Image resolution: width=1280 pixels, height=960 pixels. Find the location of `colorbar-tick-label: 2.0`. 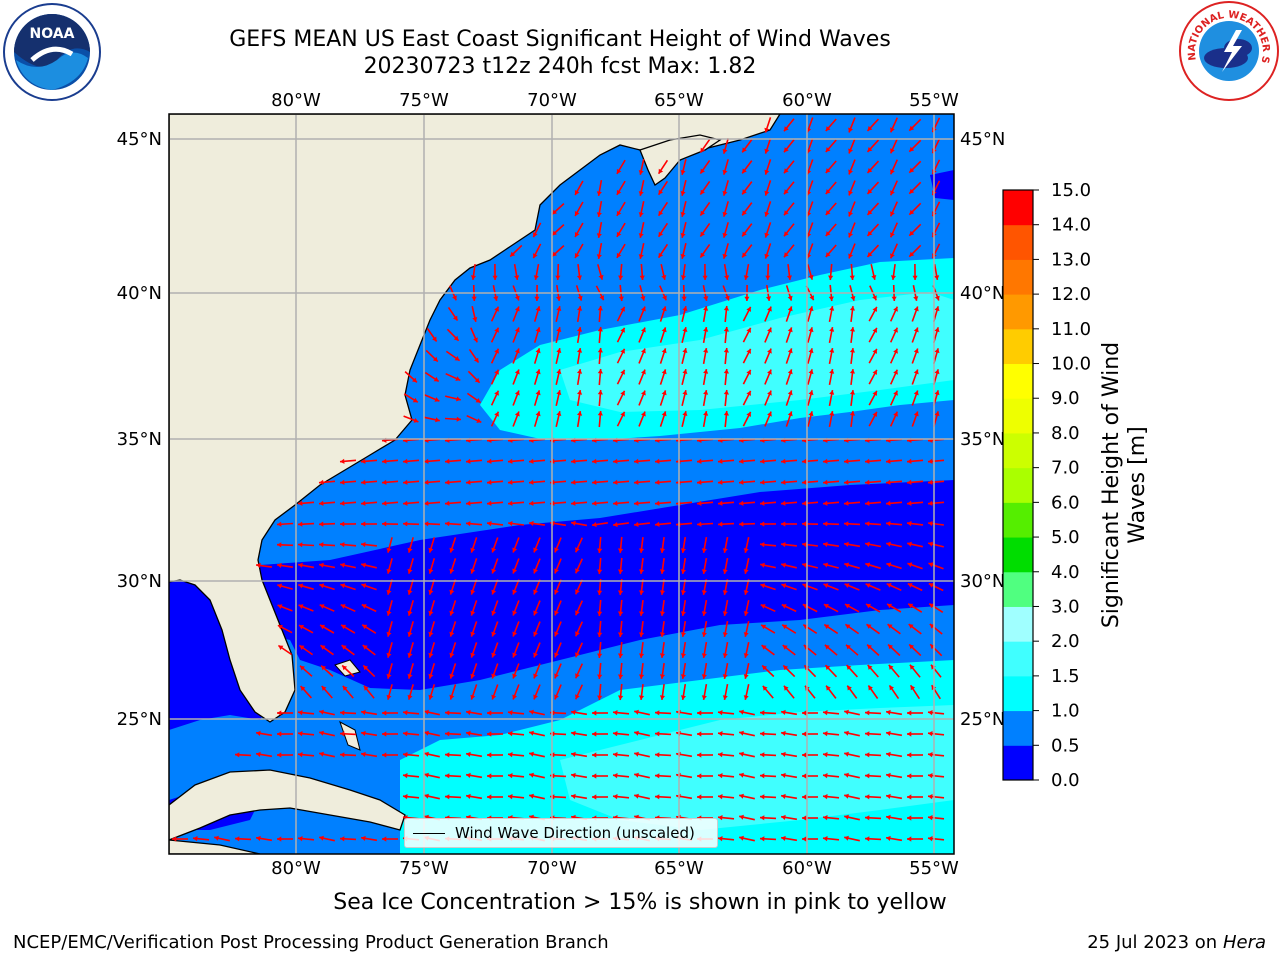

colorbar-tick-label: 2.0 is located at coordinates (1065, 641).